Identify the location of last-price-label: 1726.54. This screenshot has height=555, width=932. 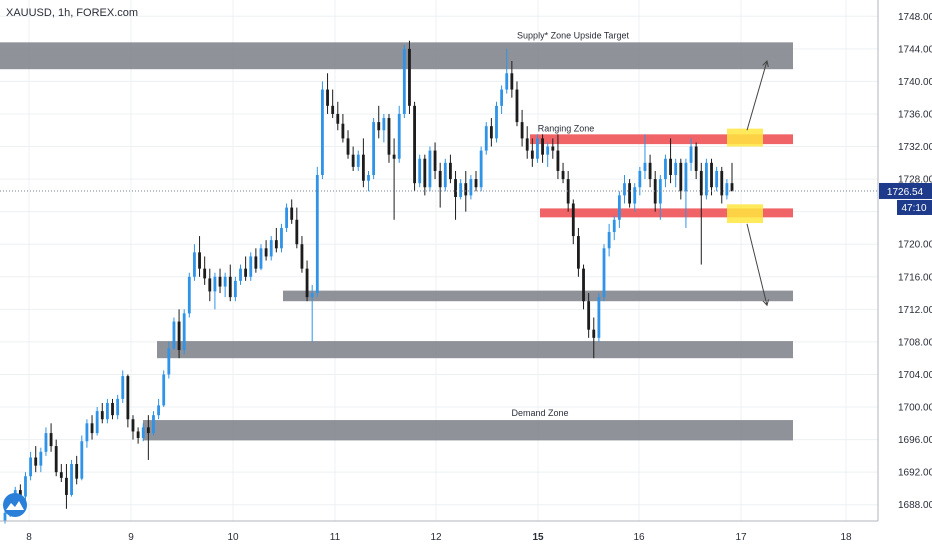
(905, 192).